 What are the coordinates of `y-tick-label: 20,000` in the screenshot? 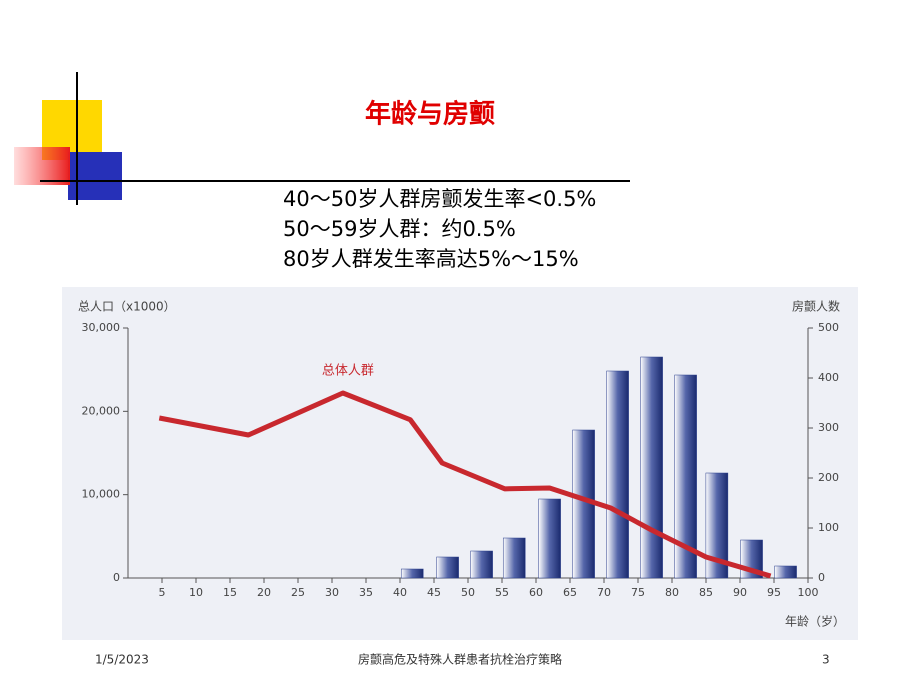 It's located at (101, 410).